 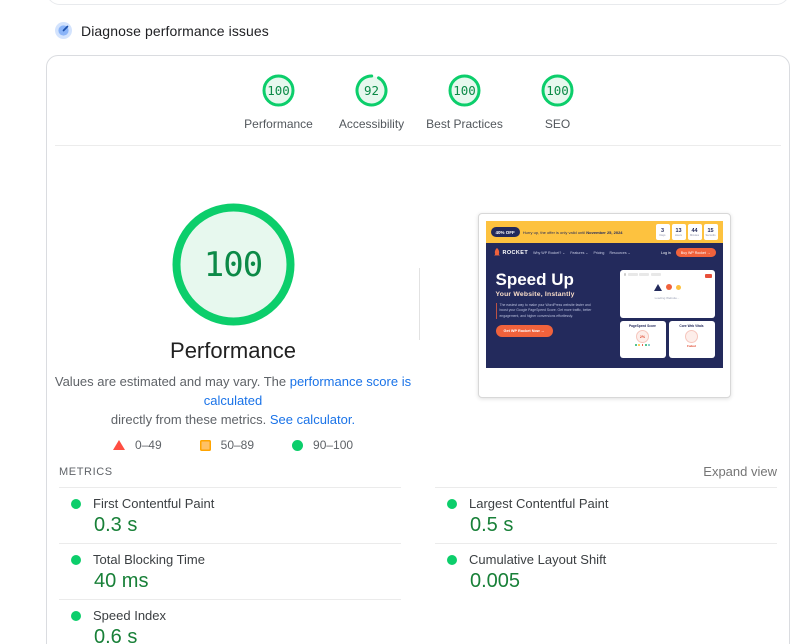 I want to click on preview-nav-item: Why WP Rocket? ⌄, so click(x=549, y=252).